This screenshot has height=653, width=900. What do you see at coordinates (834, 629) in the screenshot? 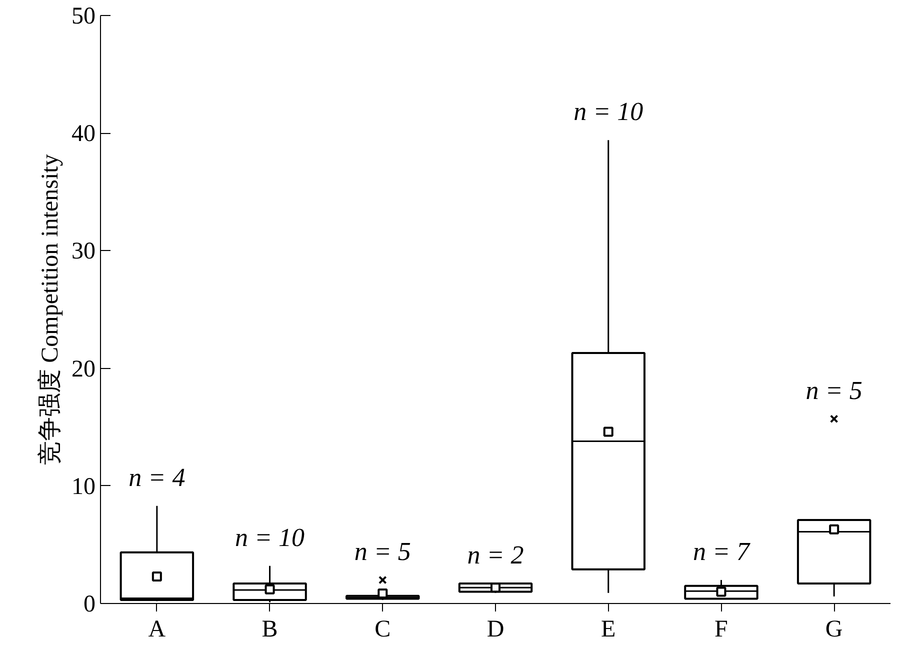
I see `x-tick-label: G` at bounding box center [834, 629].